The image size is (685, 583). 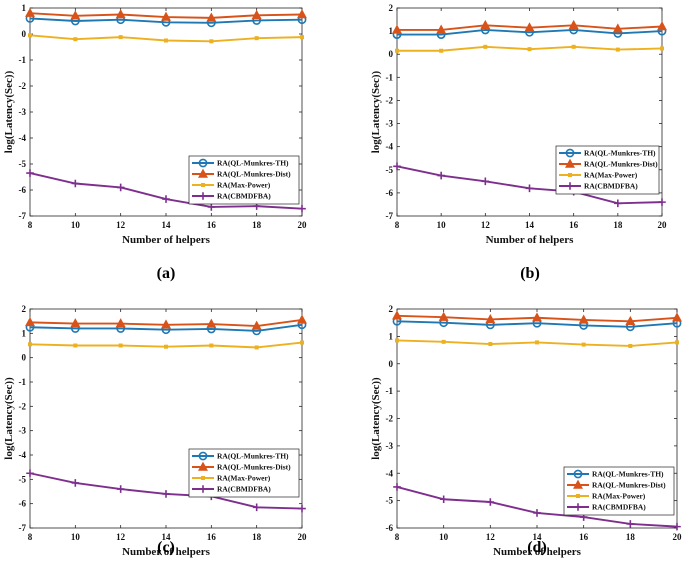 I want to click on y-tick-label: -1, so click(x=390, y=77).